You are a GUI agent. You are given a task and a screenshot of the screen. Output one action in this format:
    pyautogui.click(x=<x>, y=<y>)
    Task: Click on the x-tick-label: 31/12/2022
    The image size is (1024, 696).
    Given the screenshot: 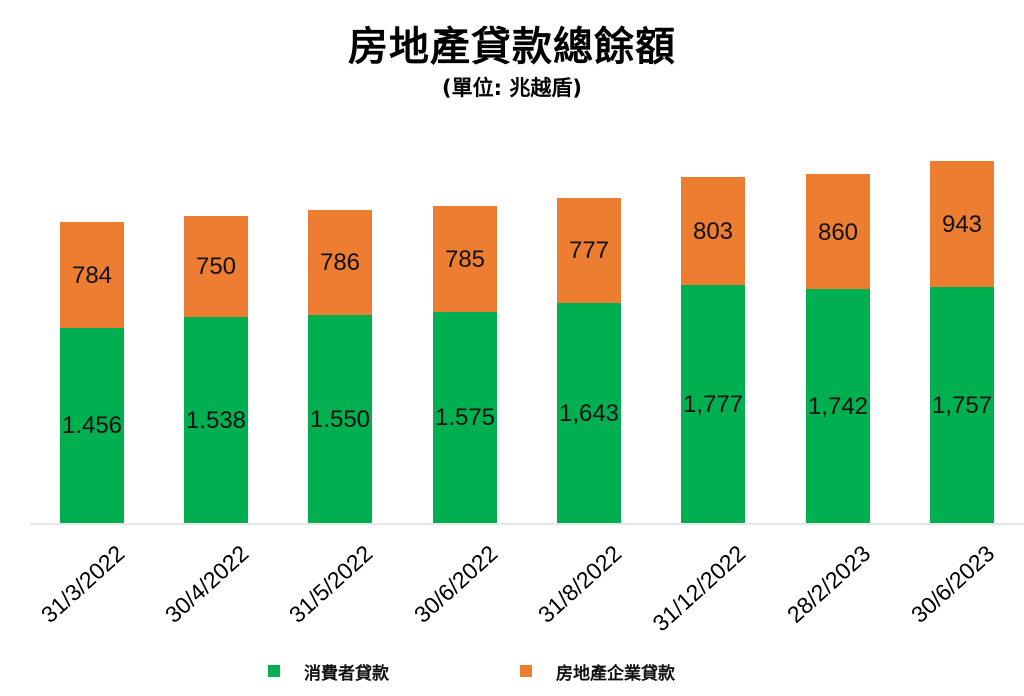 What is the action you would take?
    pyautogui.click(x=699, y=588)
    